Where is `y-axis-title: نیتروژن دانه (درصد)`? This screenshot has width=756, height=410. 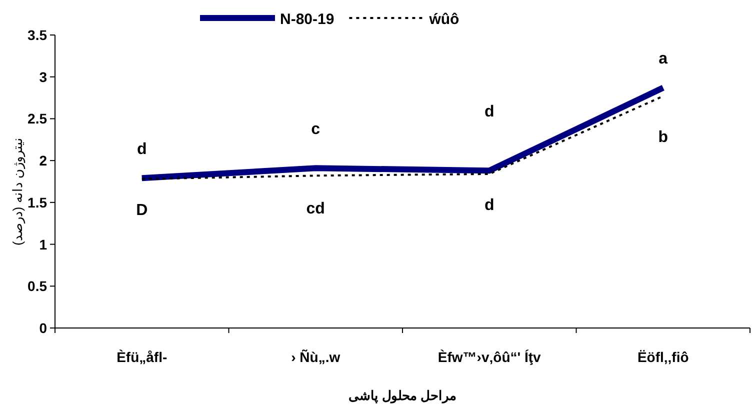
y-axis-title: نیتروژن دانه (درصد) is located at coordinates (18, 192).